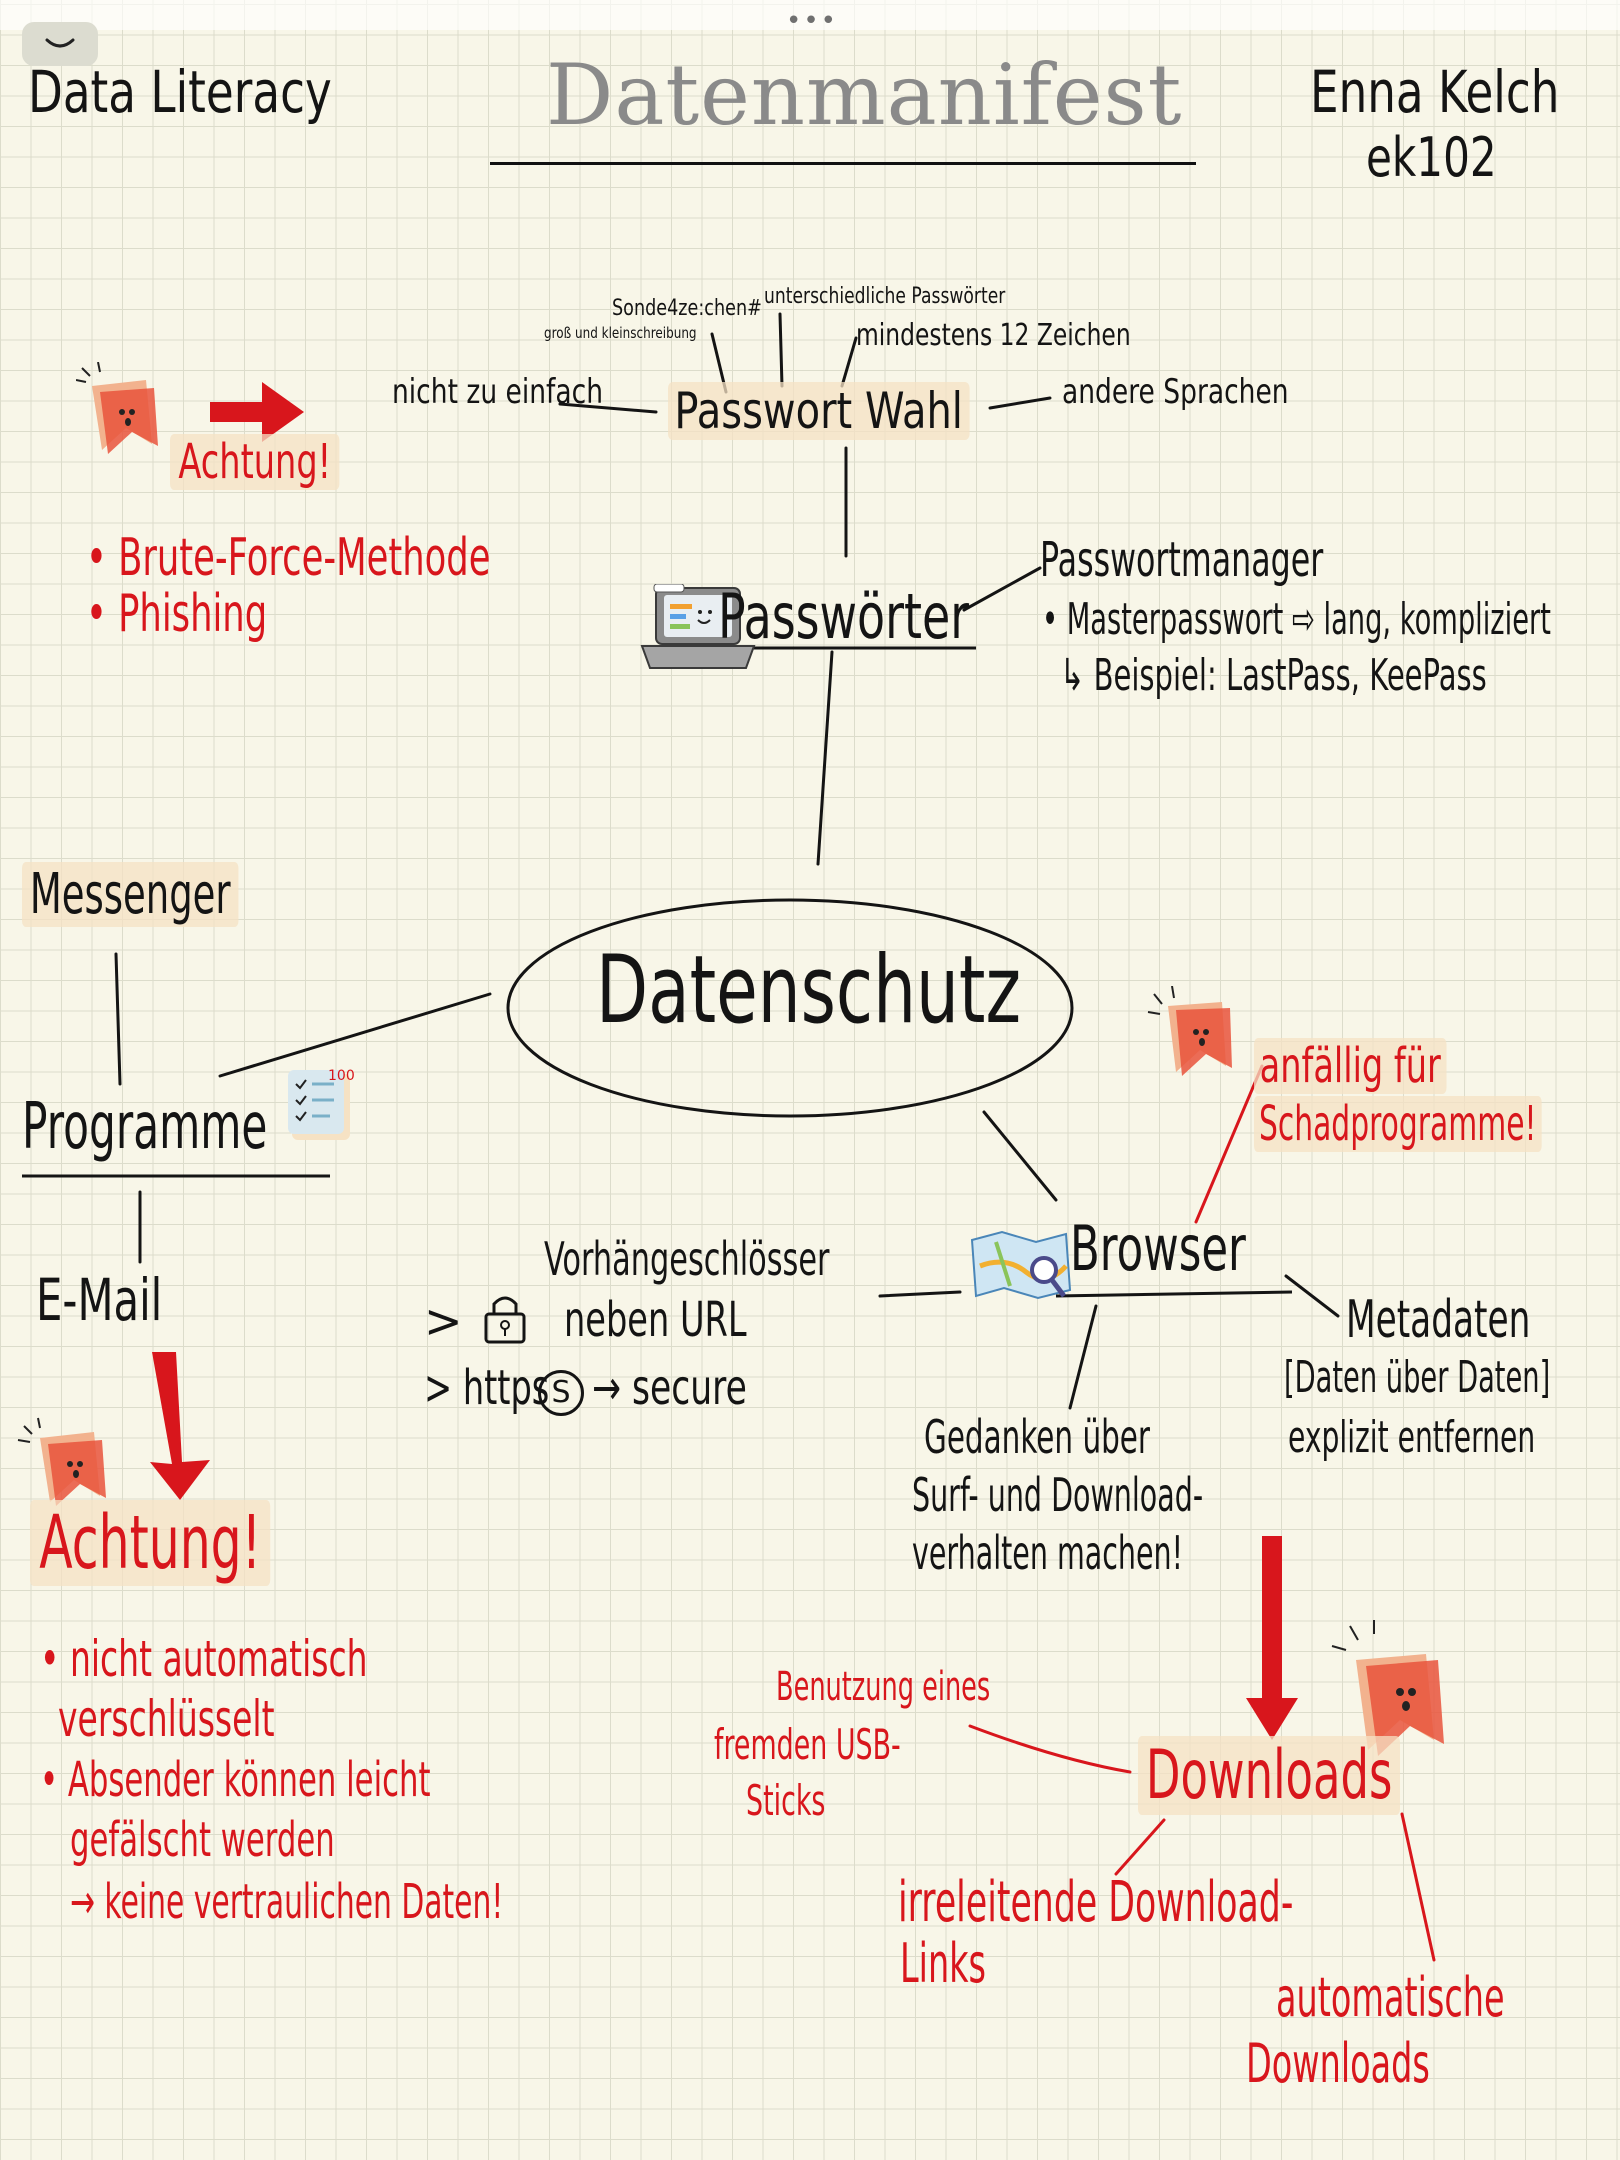  What do you see at coordinates (819, 411) in the screenshot?
I see `passwort-wahl-label: Passwort Wahl` at bounding box center [819, 411].